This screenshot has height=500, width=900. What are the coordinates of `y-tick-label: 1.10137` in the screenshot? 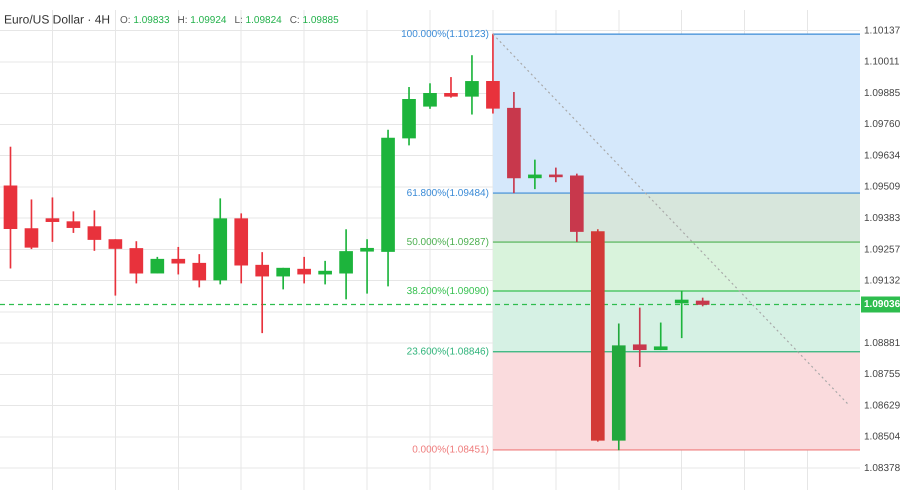 It's located at (882, 30).